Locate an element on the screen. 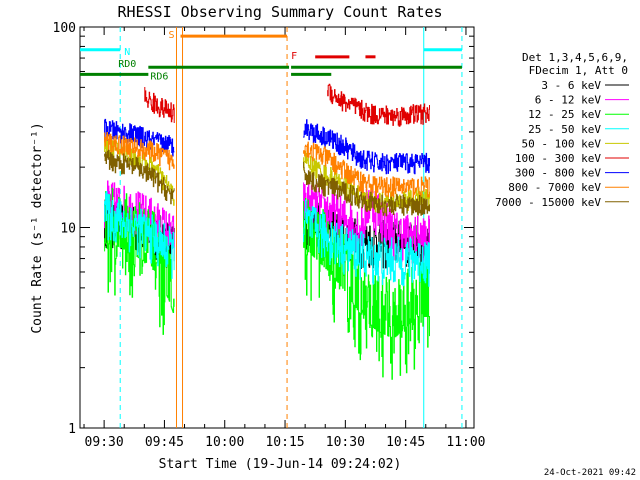 This screenshot has height=480, width=640. legend-header-line: Det 1,3,4,5,6,9, is located at coordinates (575, 57).